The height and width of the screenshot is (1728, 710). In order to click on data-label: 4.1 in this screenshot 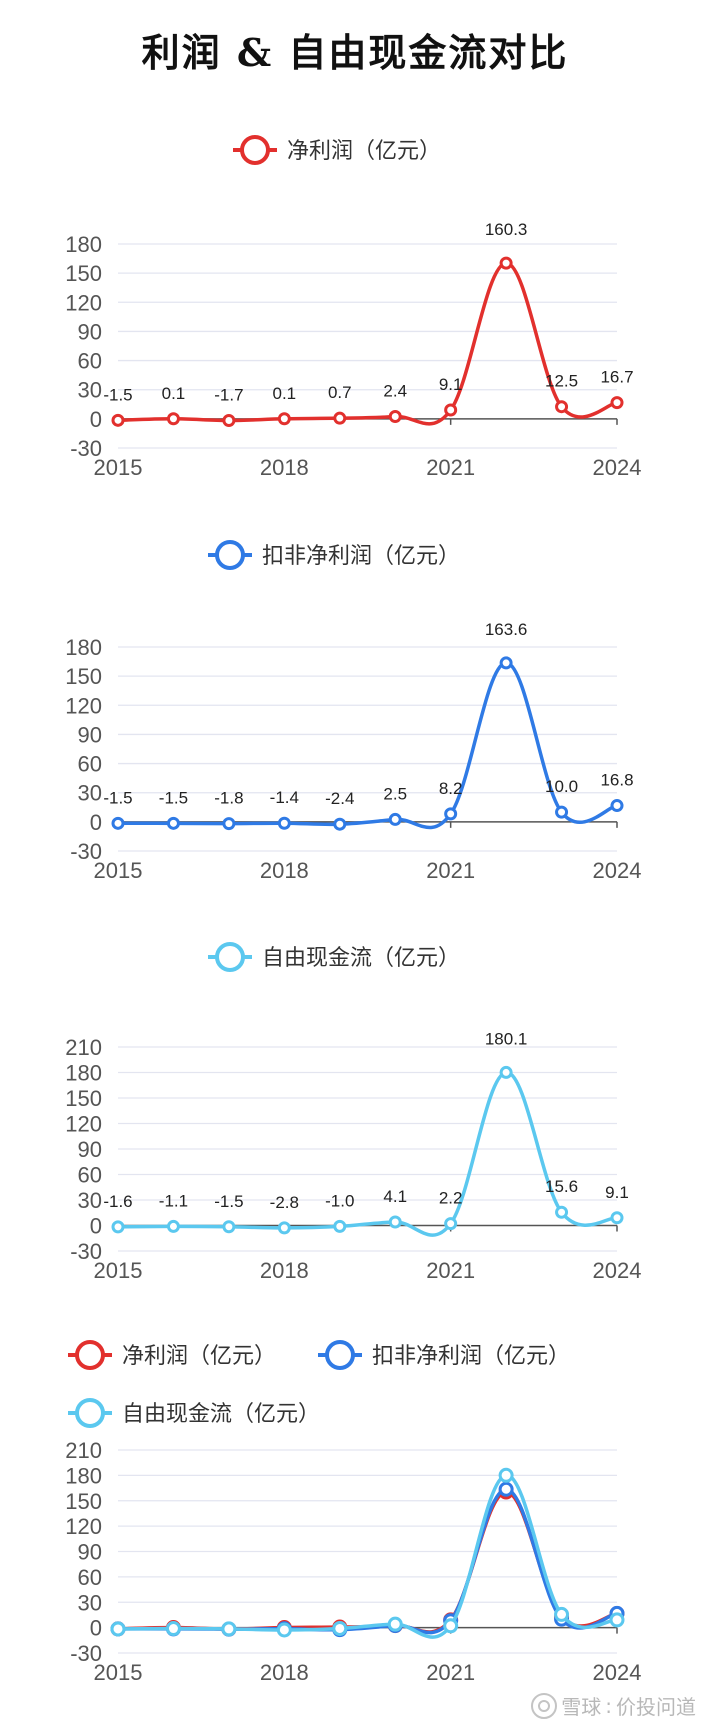, I will do `click(395, 1196)`.